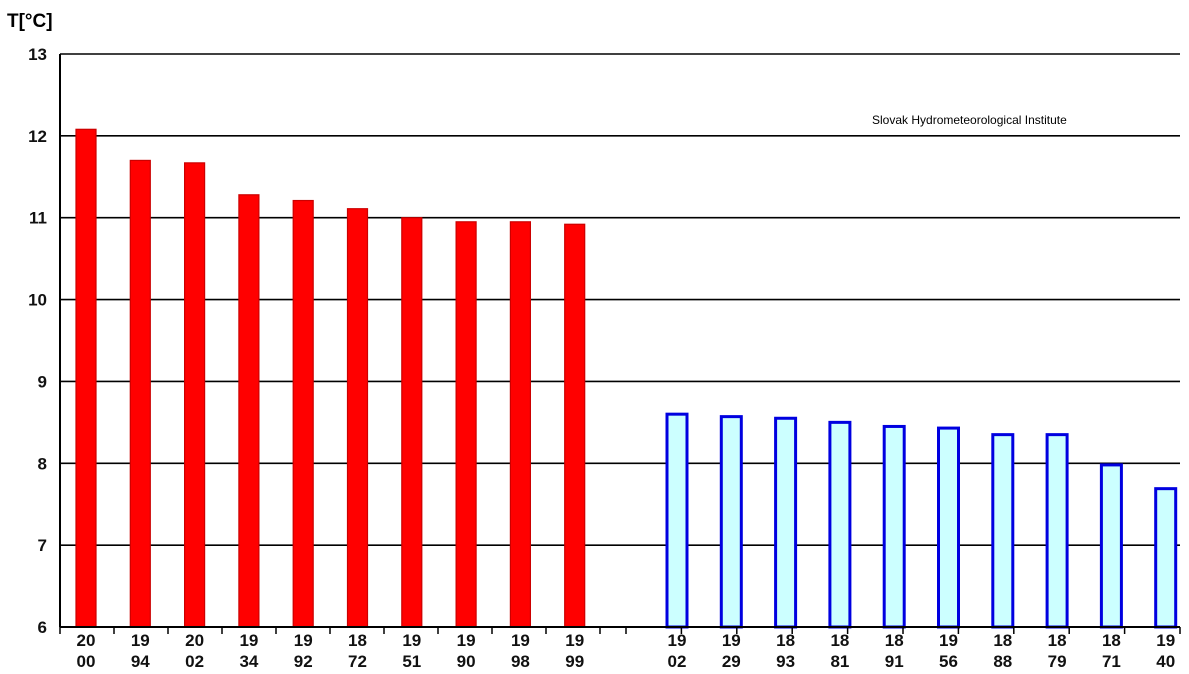  What do you see at coordinates (785, 651) in the screenshot?
I see `x-tick-label: 18 93` at bounding box center [785, 651].